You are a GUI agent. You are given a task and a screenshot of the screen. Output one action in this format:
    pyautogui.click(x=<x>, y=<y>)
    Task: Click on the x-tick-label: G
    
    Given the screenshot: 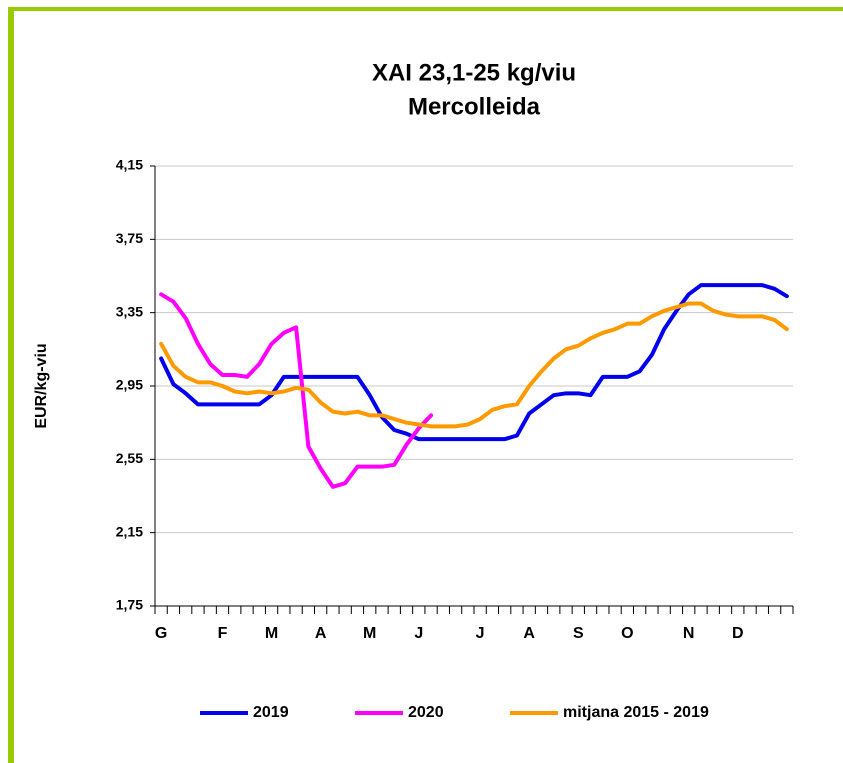 What is the action you would take?
    pyautogui.click(x=161, y=633)
    